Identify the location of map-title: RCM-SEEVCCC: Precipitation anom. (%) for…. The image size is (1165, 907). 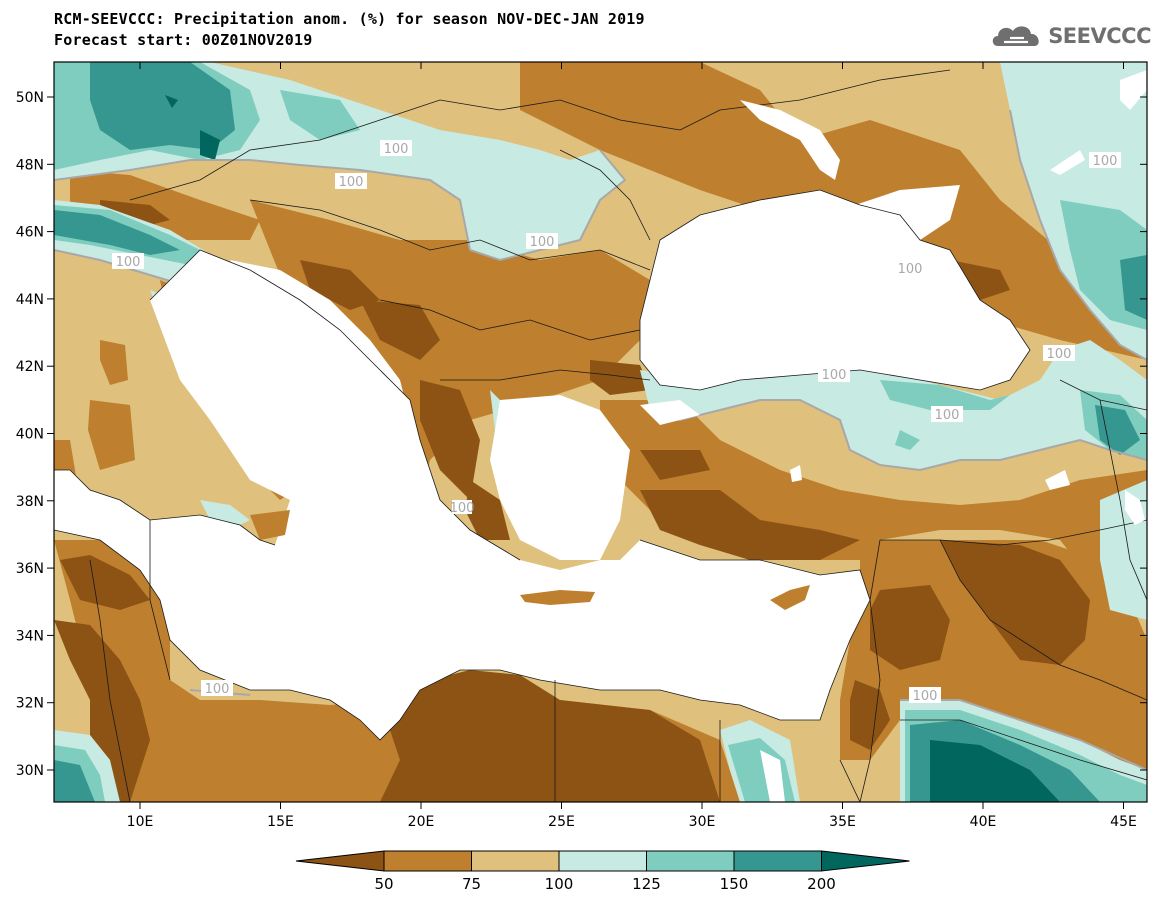
(349, 19).